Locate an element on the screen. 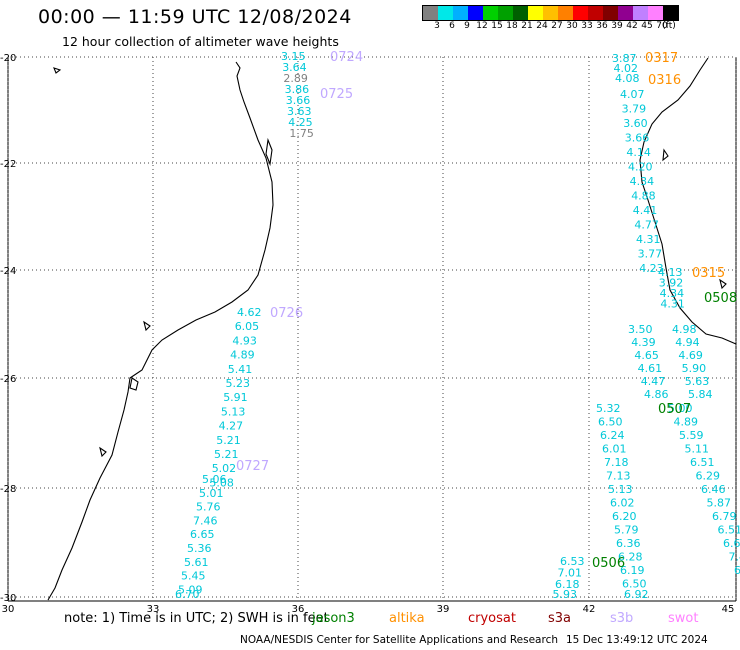 The width and height of the screenshot is (740, 650). swh-value: 3.15 is located at coordinates (293, 56).